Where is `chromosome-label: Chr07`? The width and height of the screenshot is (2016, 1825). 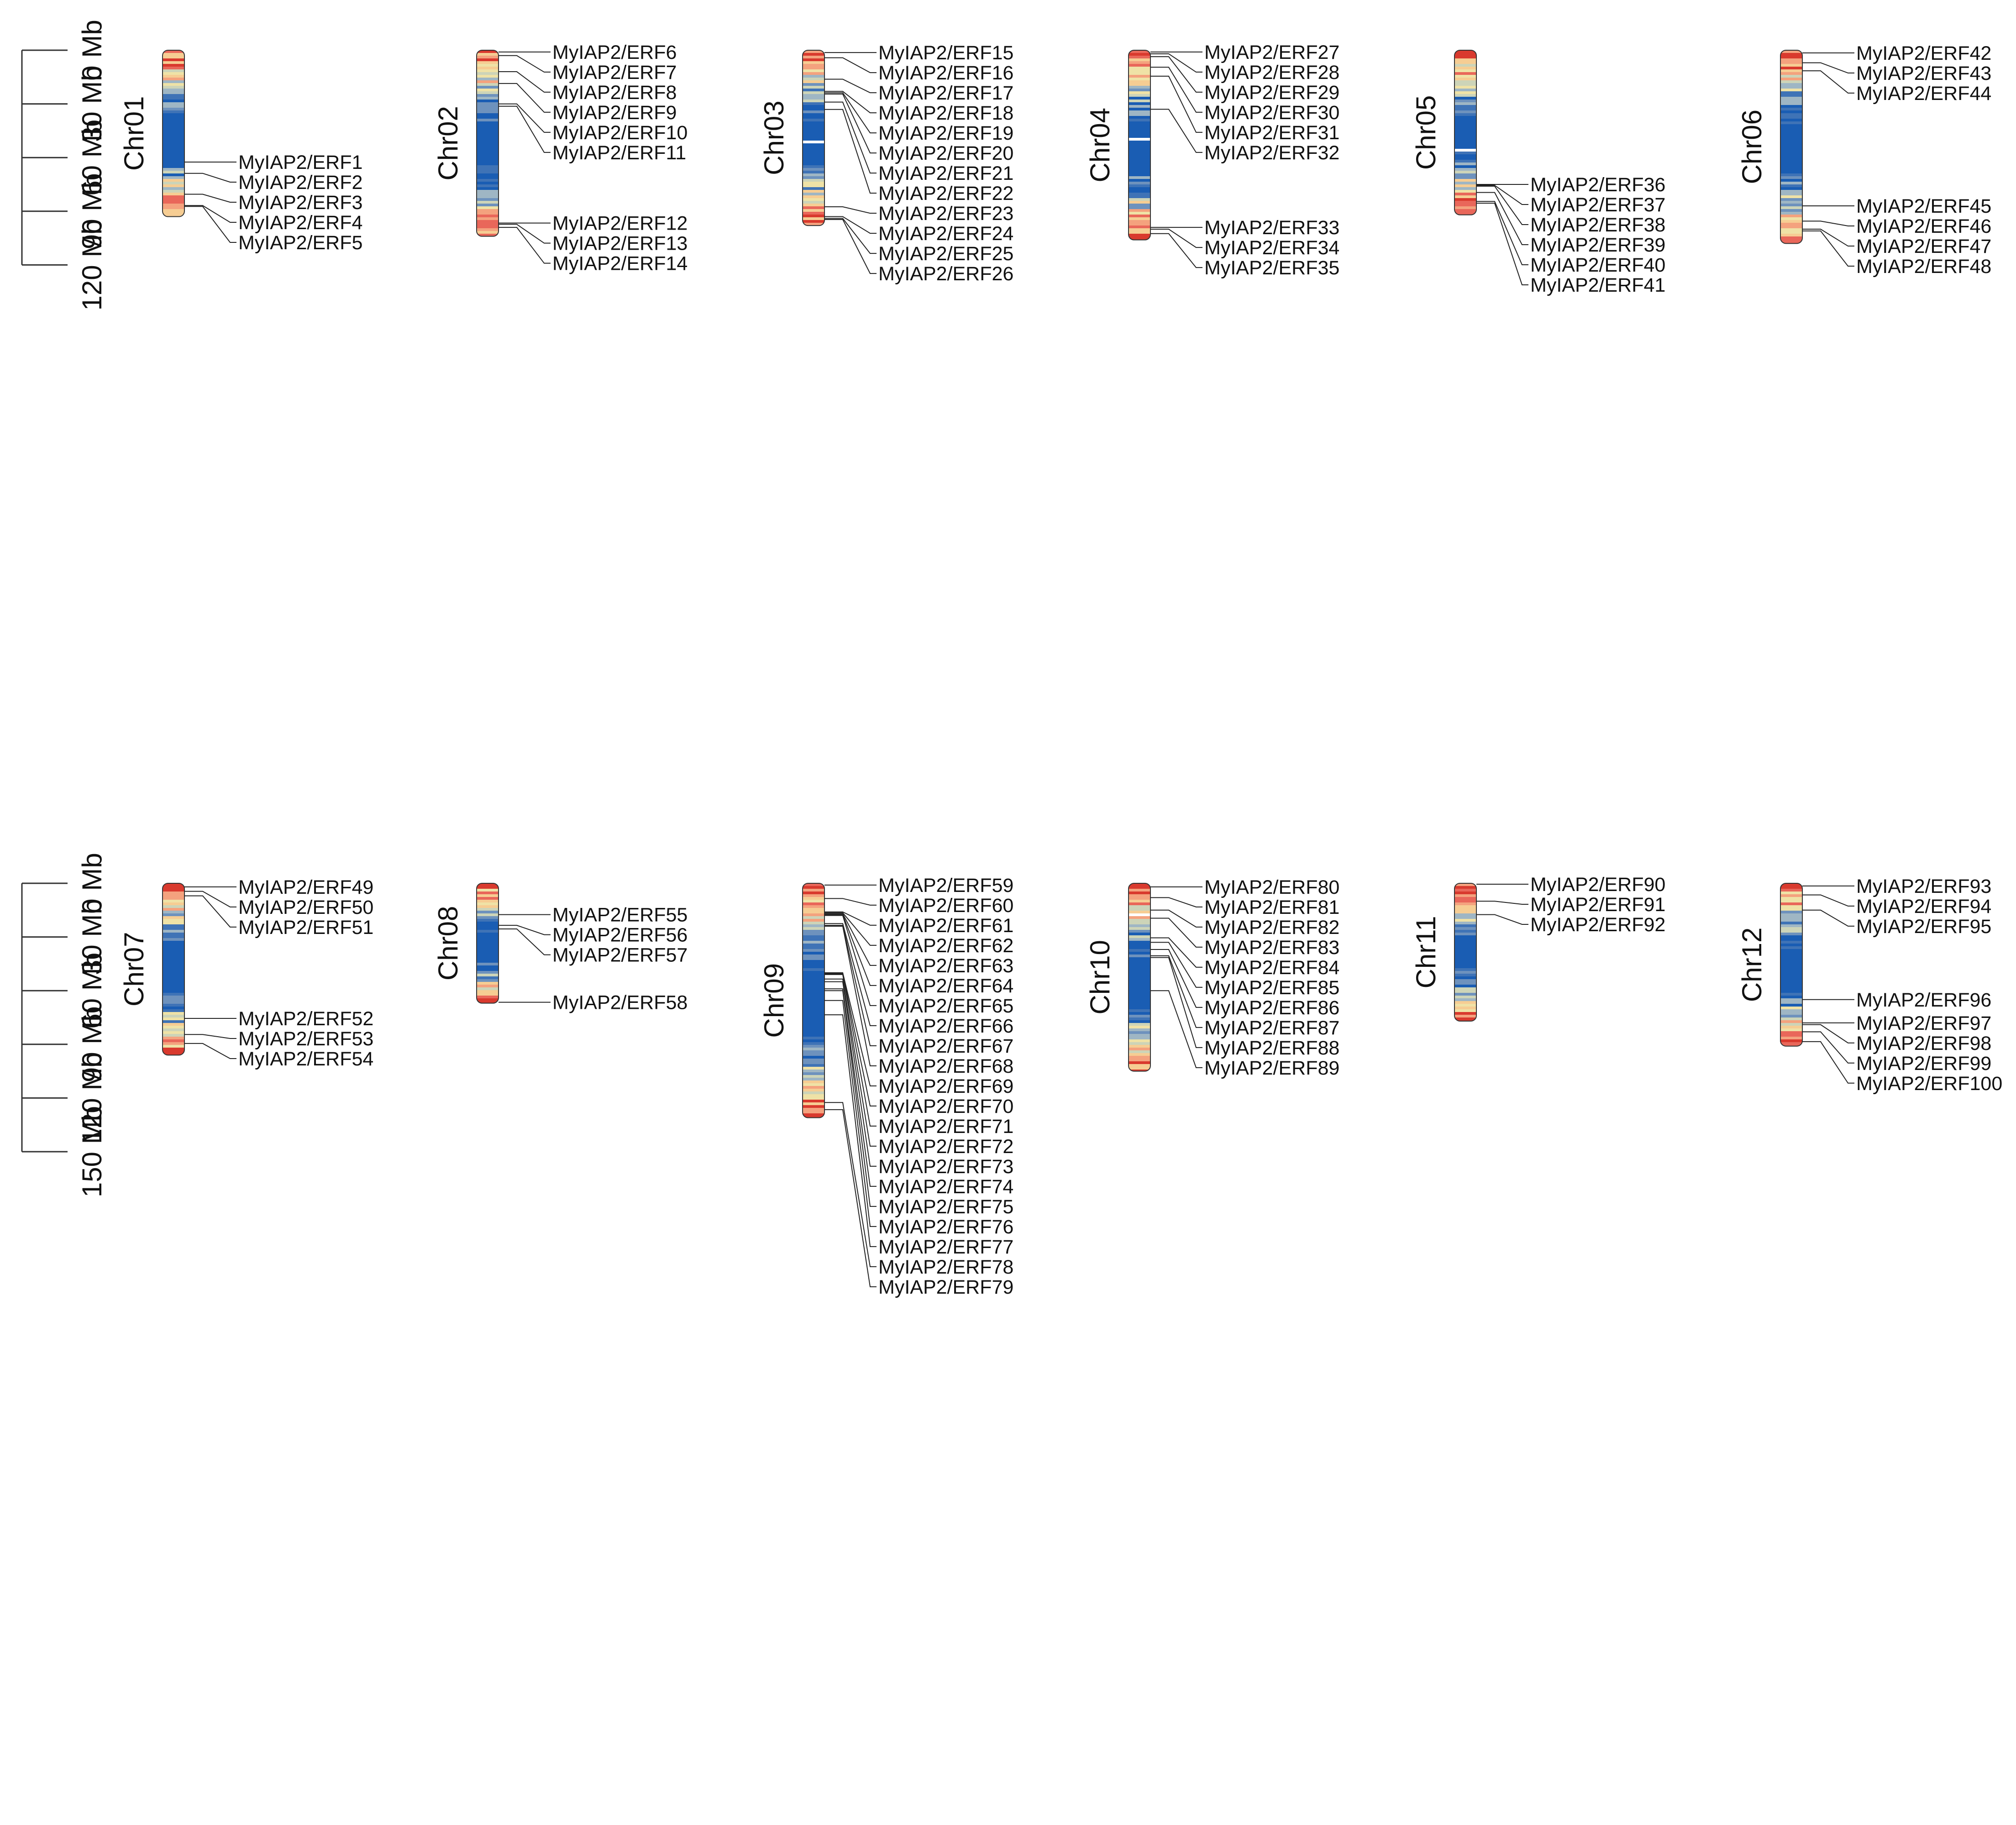 chromosome-label: Chr07 is located at coordinates (134, 969).